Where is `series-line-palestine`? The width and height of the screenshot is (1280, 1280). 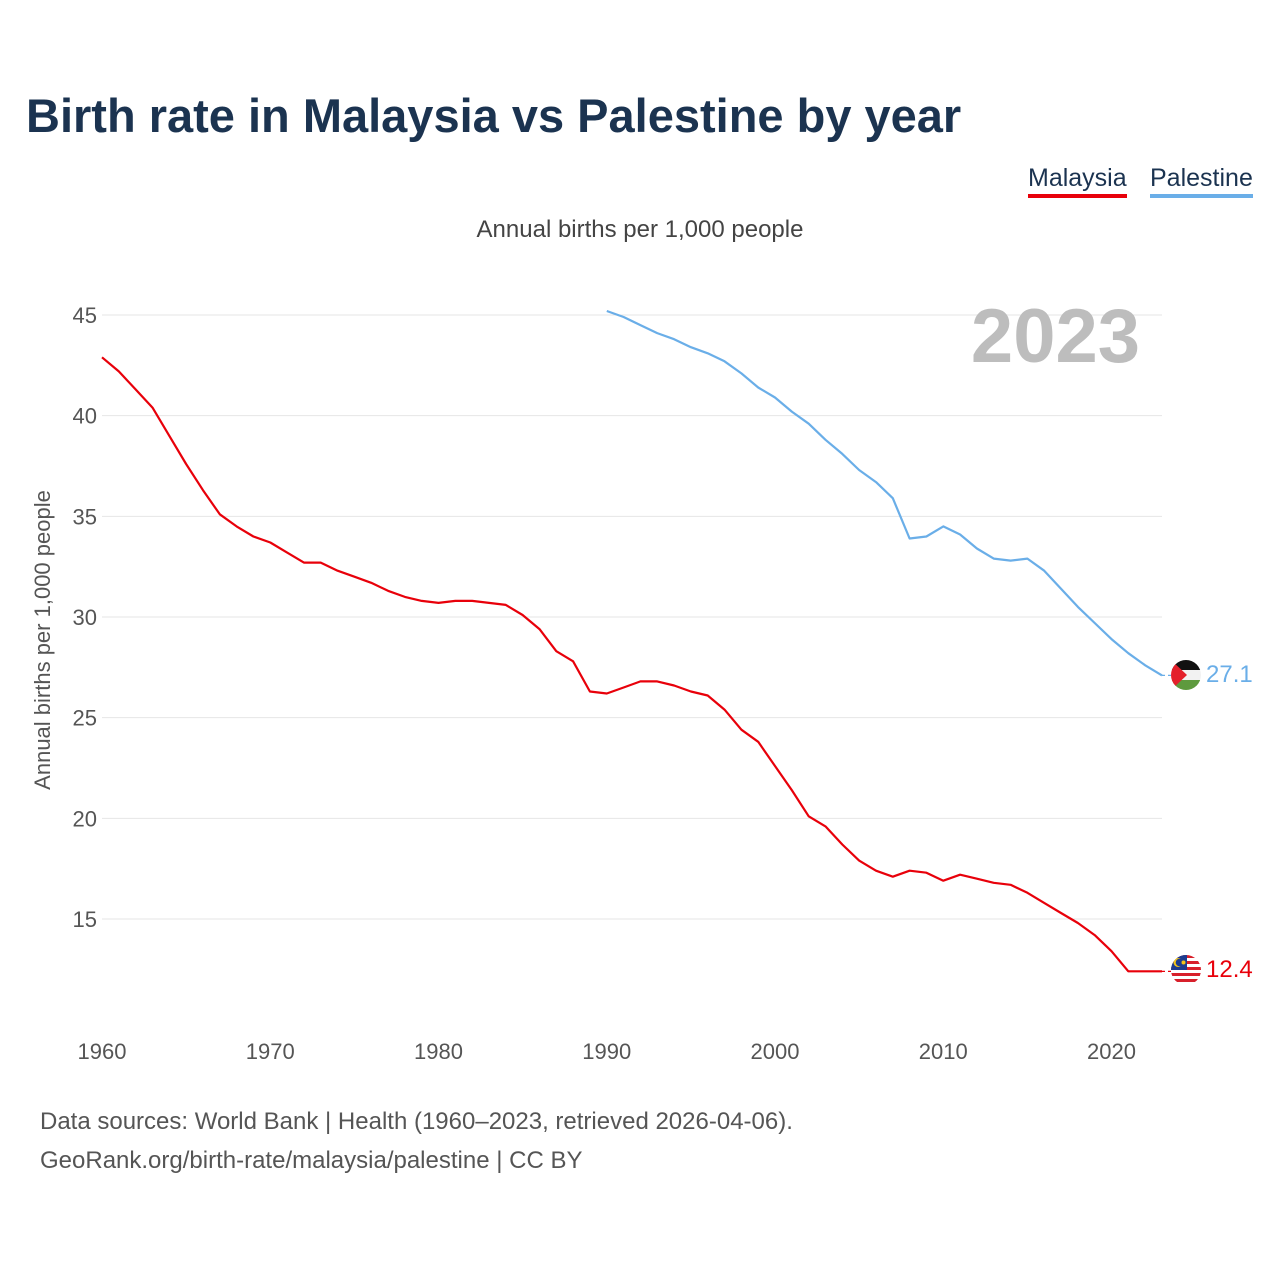
series-line-palestine is located at coordinates (884, 493).